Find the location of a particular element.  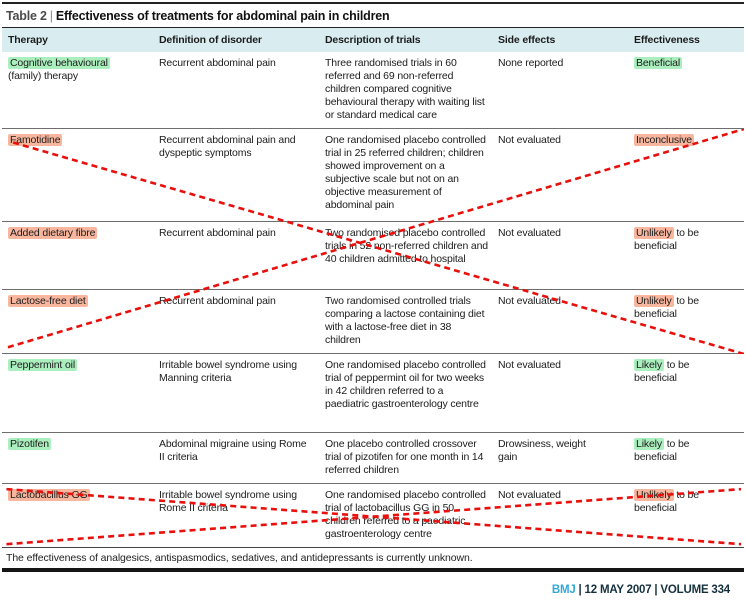

therapy-cell: Pizotifen is located at coordinates (80, 458).